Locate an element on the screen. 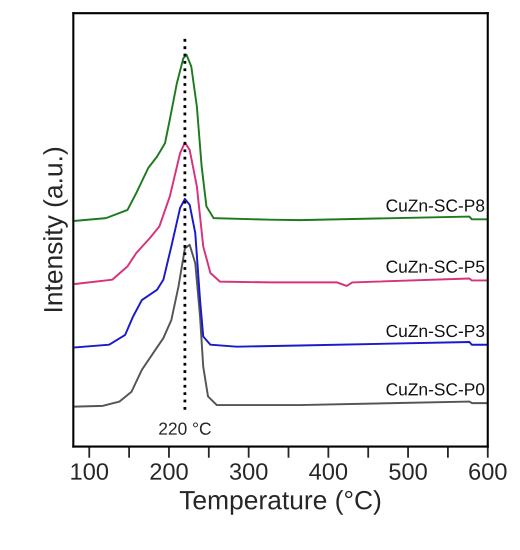 This screenshot has width=520, height=550. x-tick-label: 500 is located at coordinates (408, 471).